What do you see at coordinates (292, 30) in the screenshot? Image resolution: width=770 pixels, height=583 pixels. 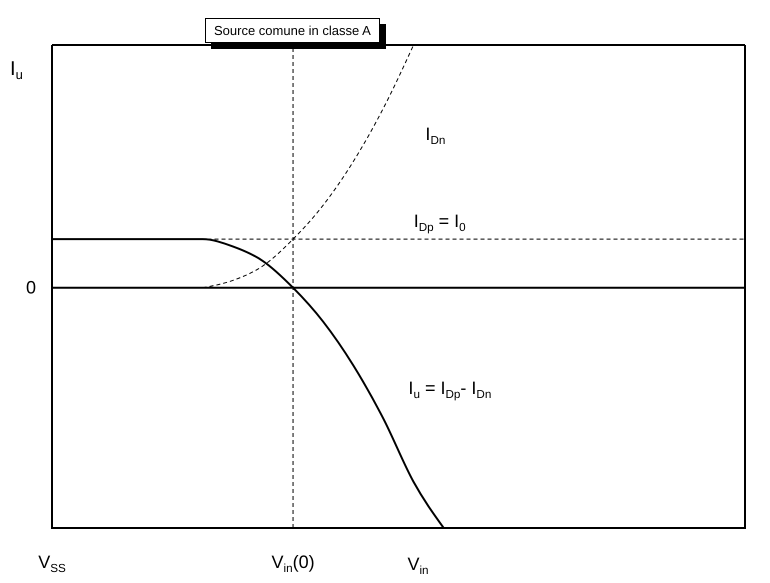 I see `chart-title: Source comune in classe A` at bounding box center [292, 30].